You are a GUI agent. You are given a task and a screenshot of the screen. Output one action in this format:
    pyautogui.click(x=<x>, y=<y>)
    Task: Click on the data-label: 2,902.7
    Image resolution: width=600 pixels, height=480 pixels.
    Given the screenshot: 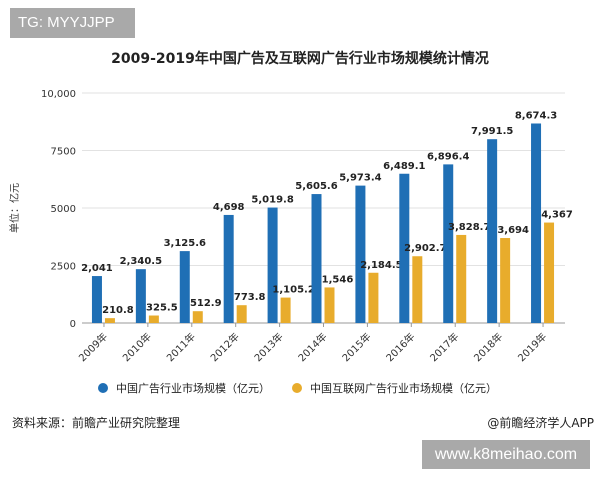 What is the action you would take?
    pyautogui.click(x=425, y=248)
    